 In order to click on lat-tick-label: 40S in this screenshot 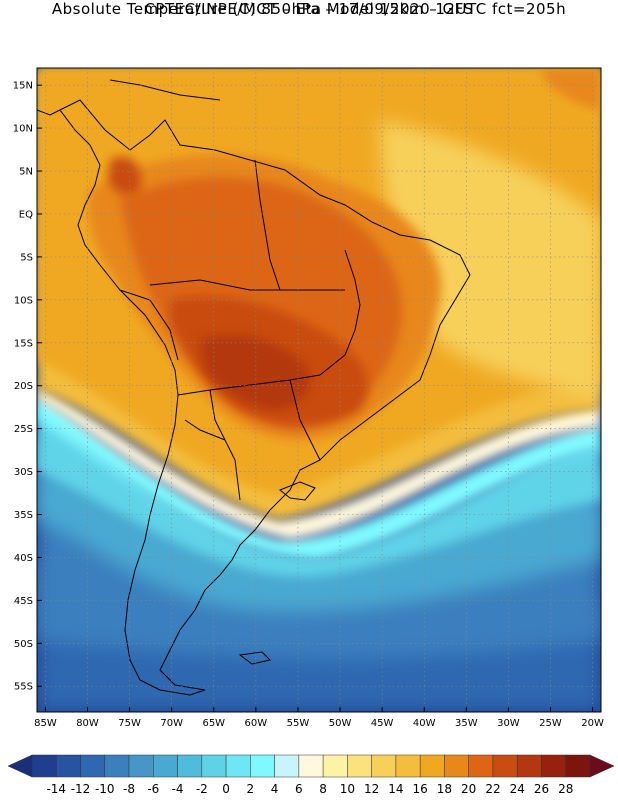, I will do `click(23, 558)`.